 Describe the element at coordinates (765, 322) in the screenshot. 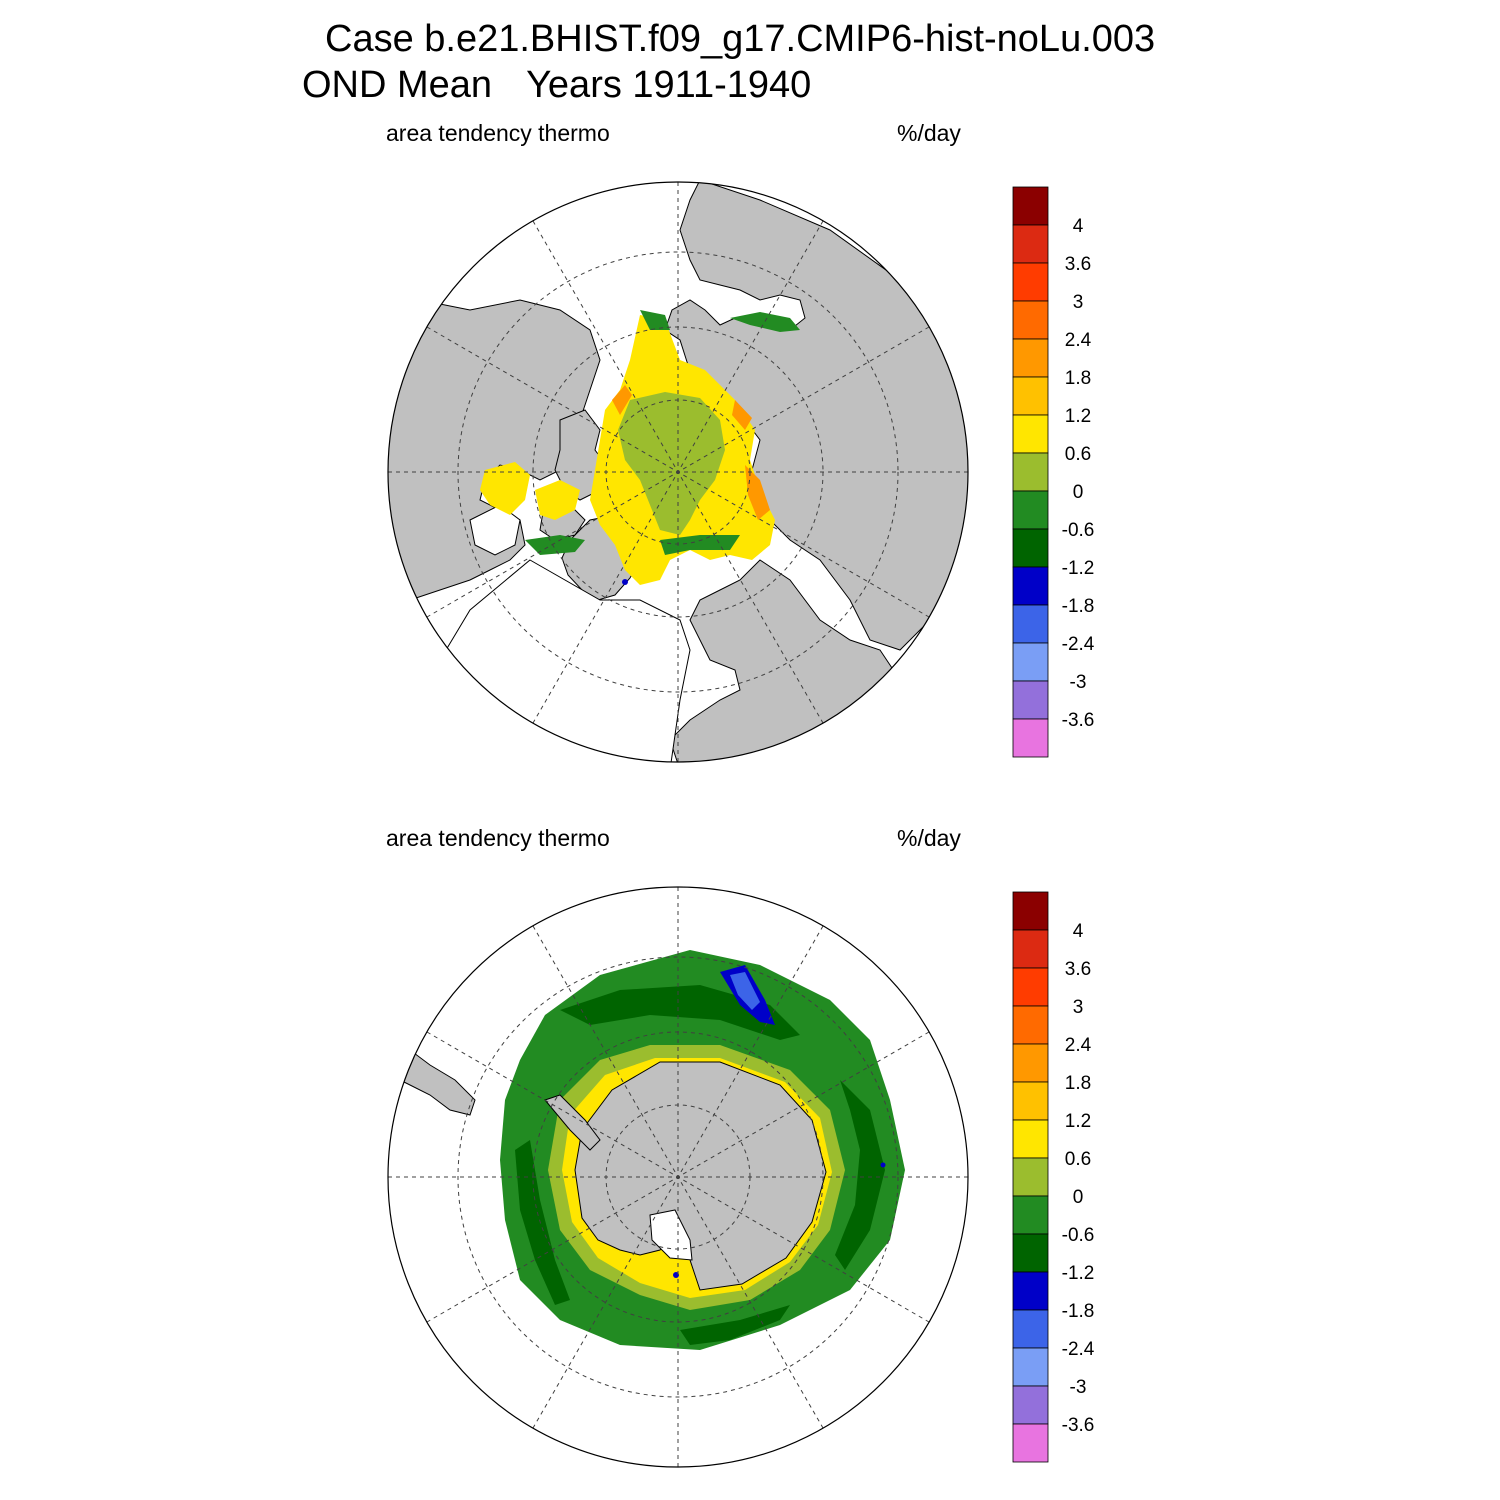

I see `ice-negative-bering` at that location.